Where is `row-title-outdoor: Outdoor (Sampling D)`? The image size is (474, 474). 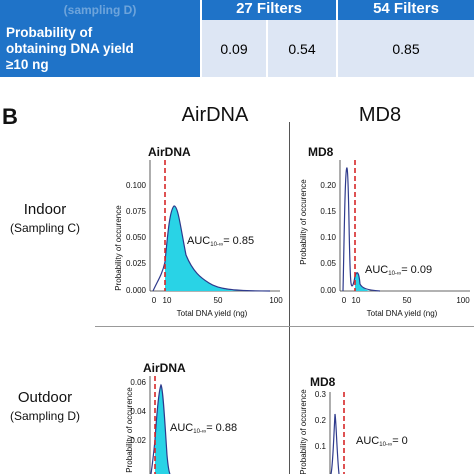 row-title-outdoor: Outdoor (Sampling D) is located at coordinates (45, 407).